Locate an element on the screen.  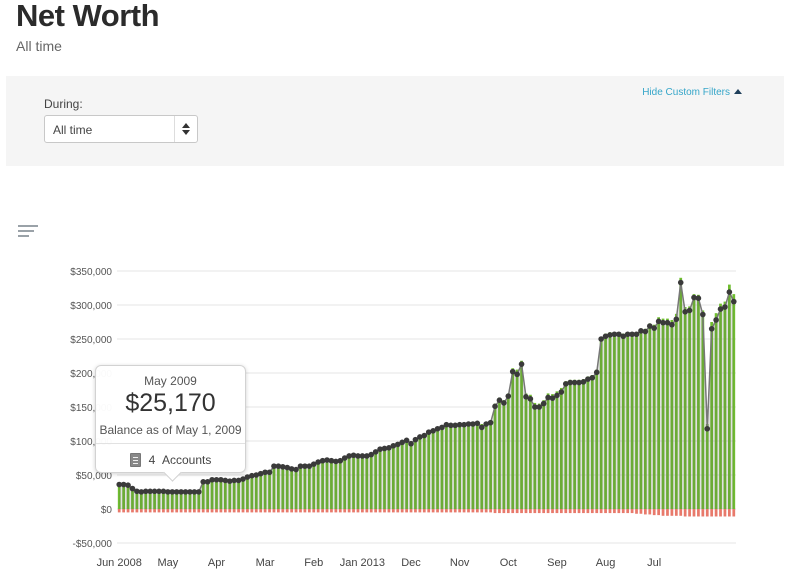
x-tick-label: Dec is located at coordinates (411, 563).